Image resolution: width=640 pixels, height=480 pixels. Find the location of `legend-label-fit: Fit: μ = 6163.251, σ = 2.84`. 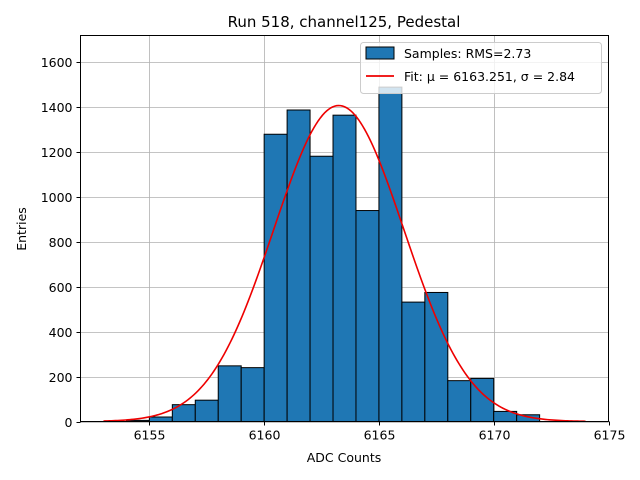

legend-label-fit: Fit: μ = 6163.251, σ = 2.84 is located at coordinates (489, 76).